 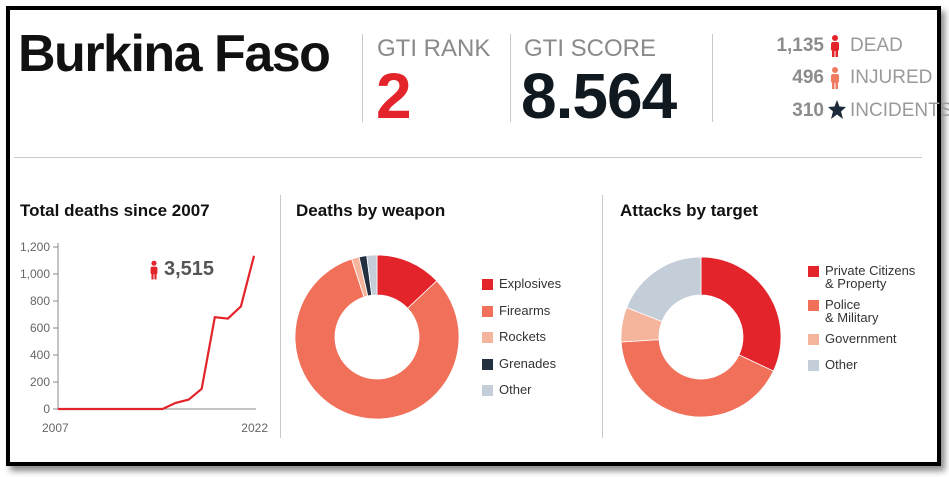 I want to click on donut-slice-private-citizens-property, so click(x=741, y=314).